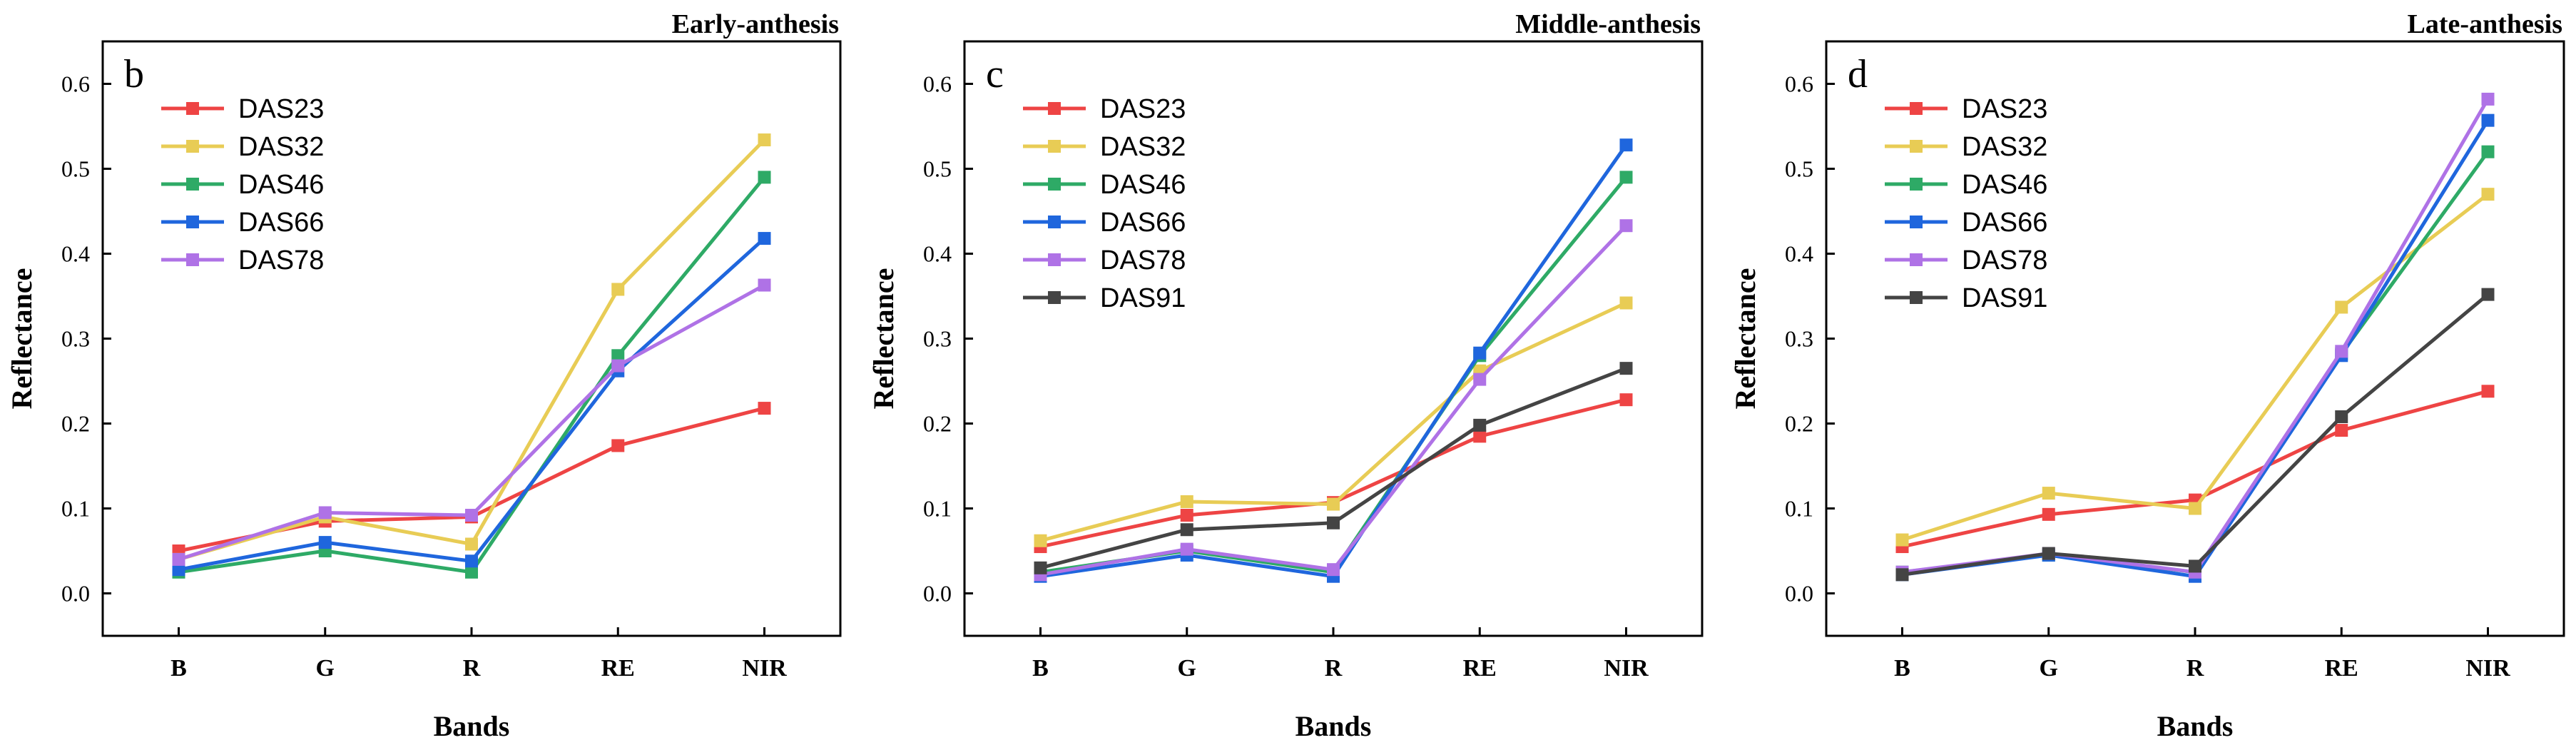 The height and width of the screenshot is (755, 2576). What do you see at coordinates (995, 74) in the screenshot?
I see `panel-letter: c` at bounding box center [995, 74].